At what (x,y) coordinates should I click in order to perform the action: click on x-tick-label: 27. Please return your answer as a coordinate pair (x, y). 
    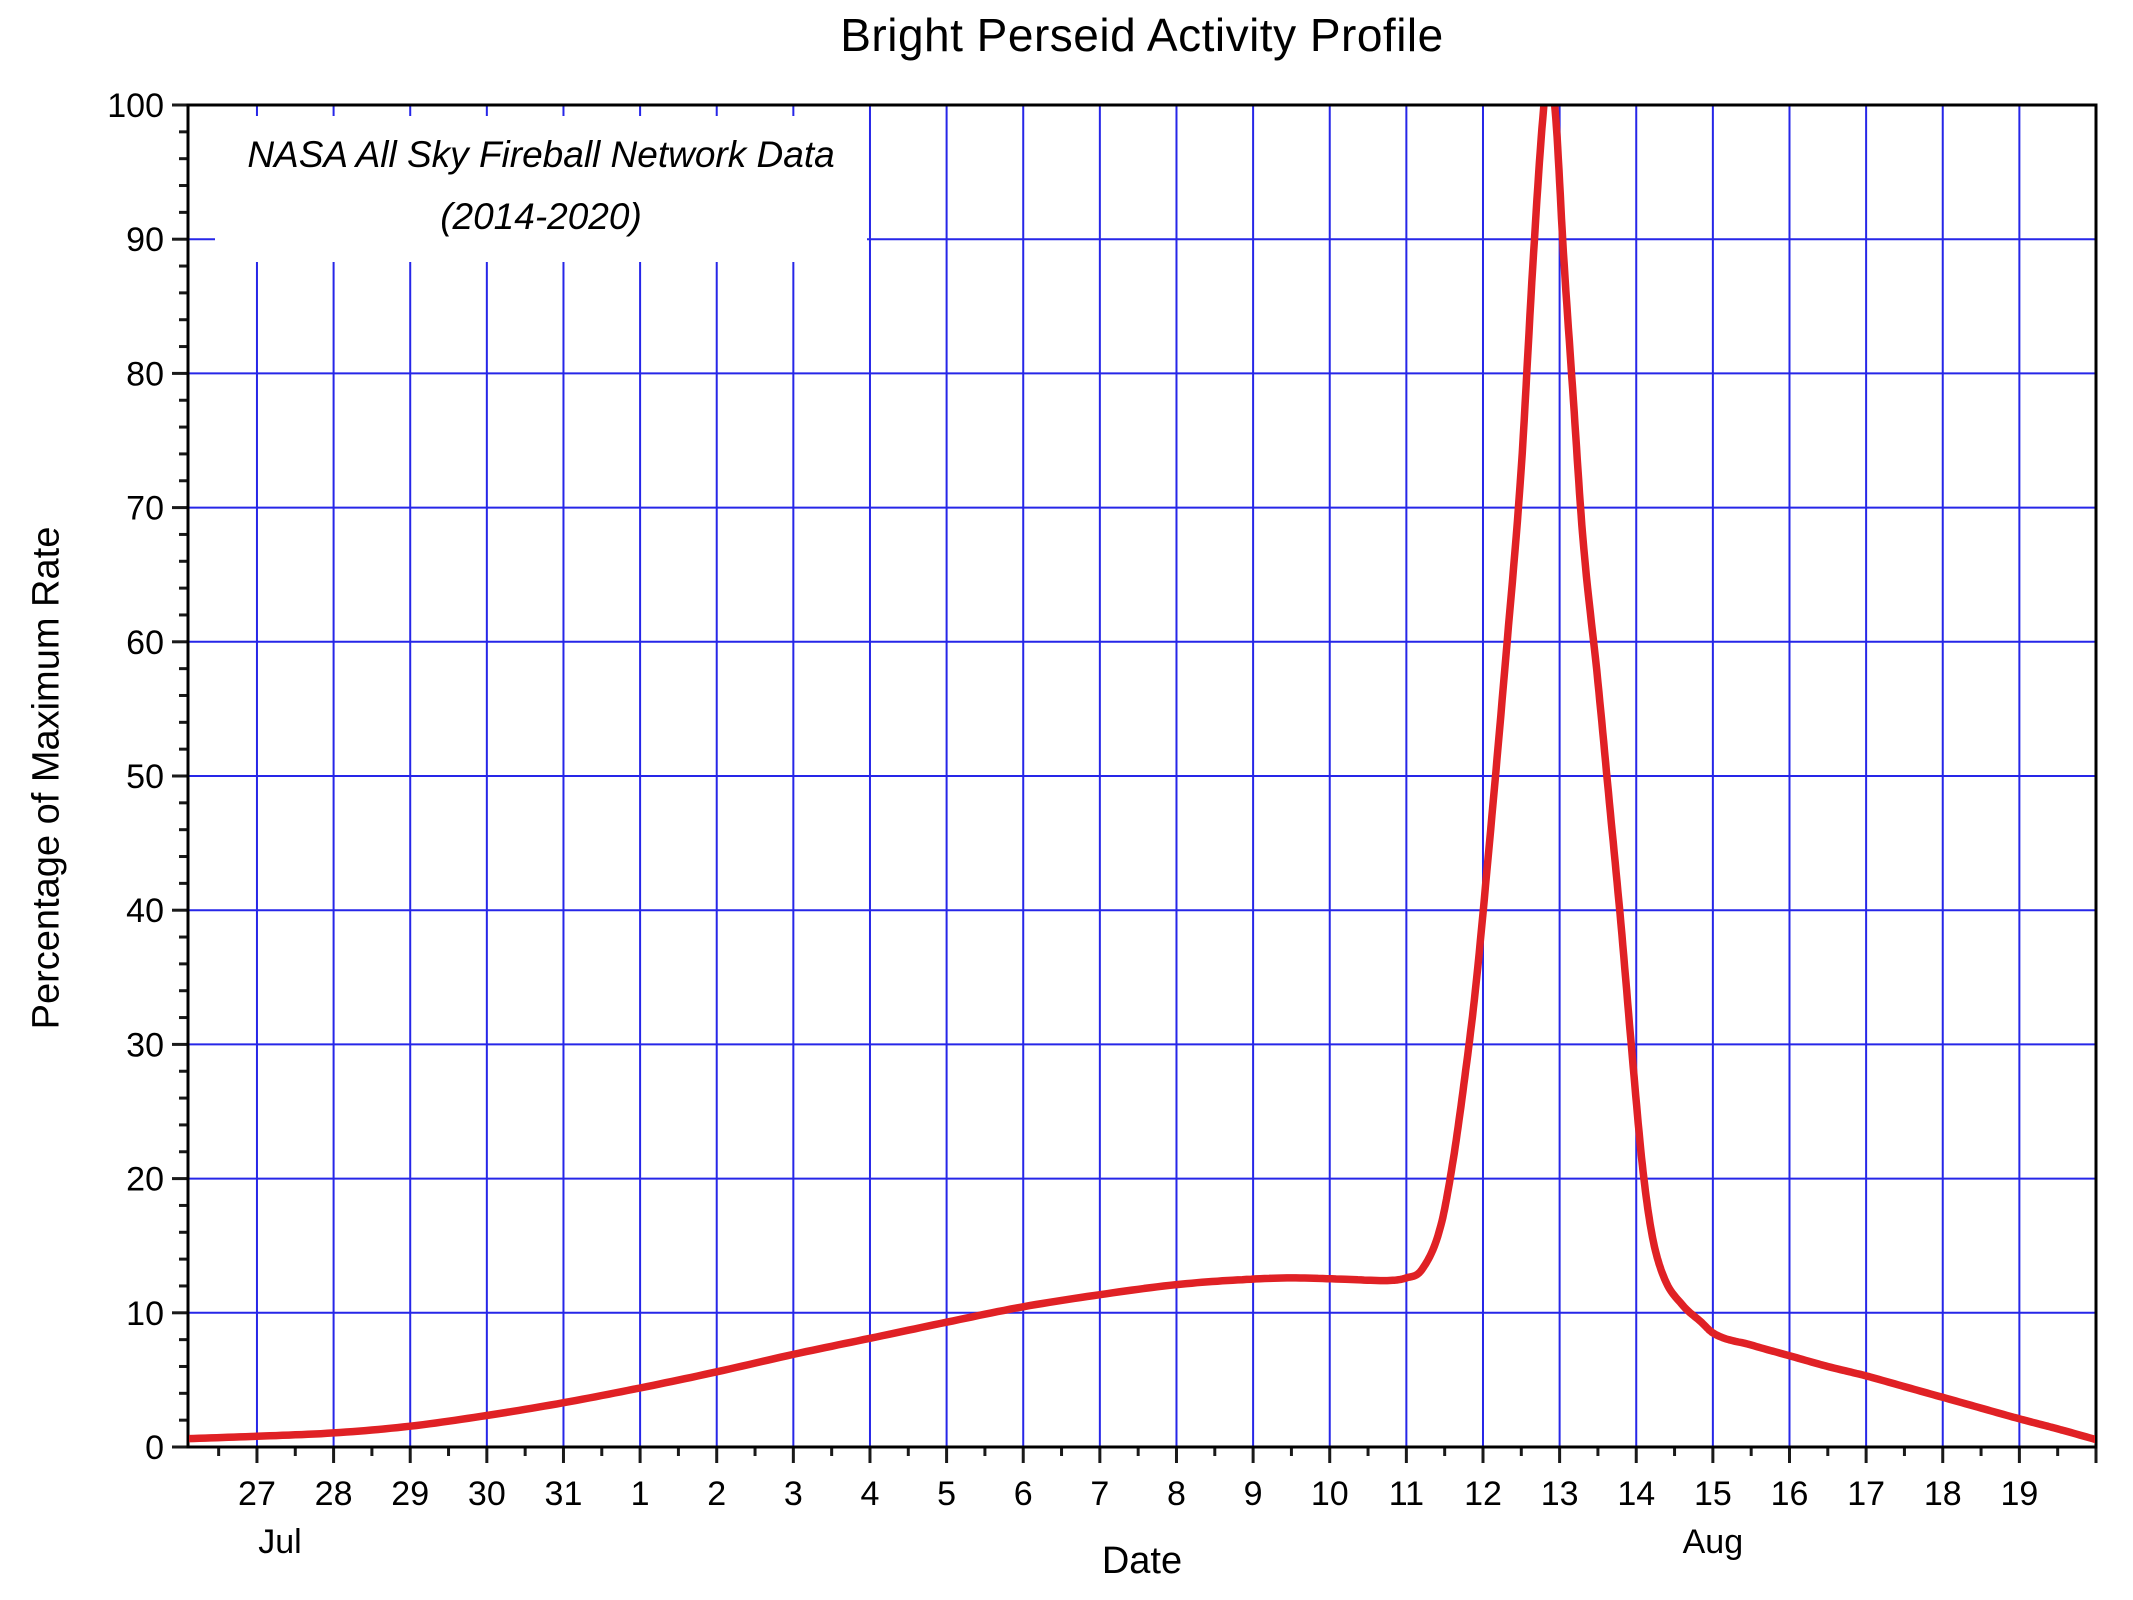
    Looking at the image, I should click on (257, 1494).